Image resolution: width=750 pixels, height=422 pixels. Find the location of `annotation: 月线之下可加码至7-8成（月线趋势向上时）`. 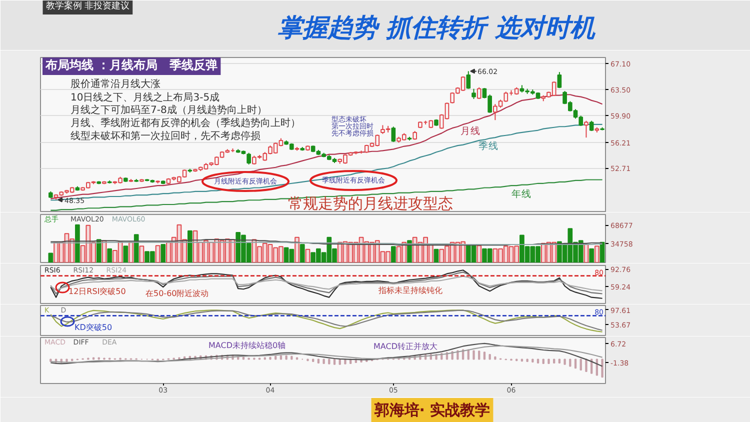

annotation: 月线之下可加码至7-8成（月线趋势向上时） is located at coordinates (168, 110).